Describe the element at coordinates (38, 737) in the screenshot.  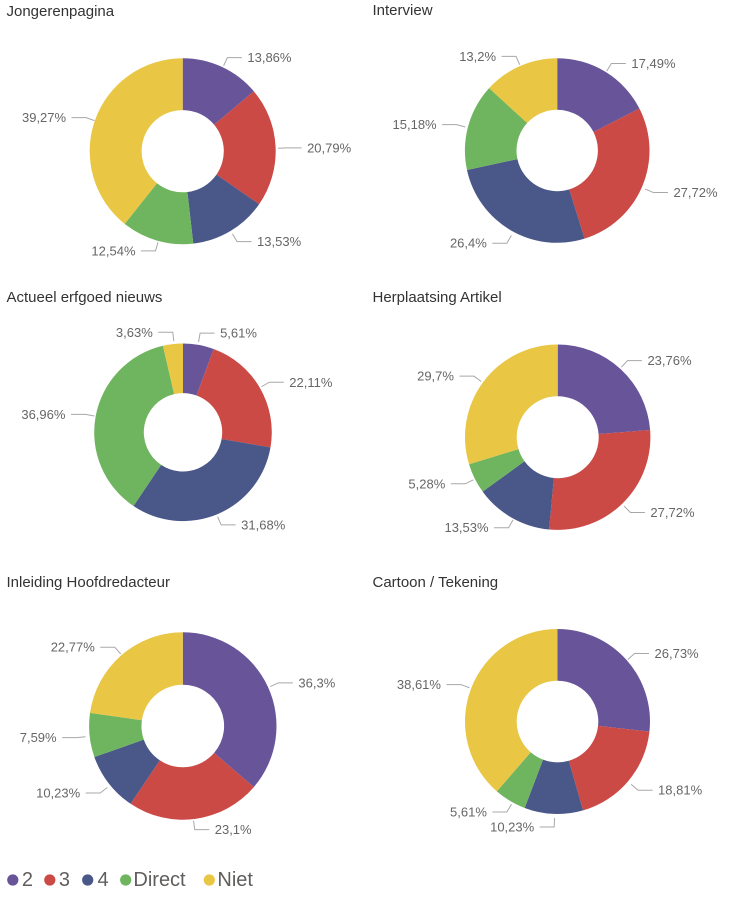
I see `svg-text: 7,59%` at that location.